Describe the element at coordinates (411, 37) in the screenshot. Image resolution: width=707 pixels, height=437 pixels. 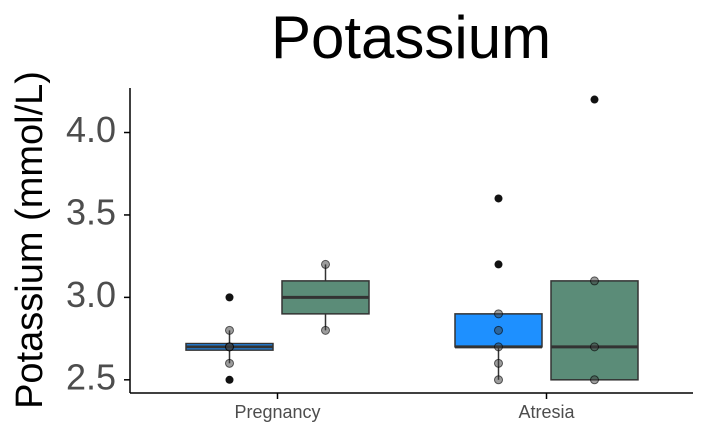
I see `chart-title: Potassium` at that location.